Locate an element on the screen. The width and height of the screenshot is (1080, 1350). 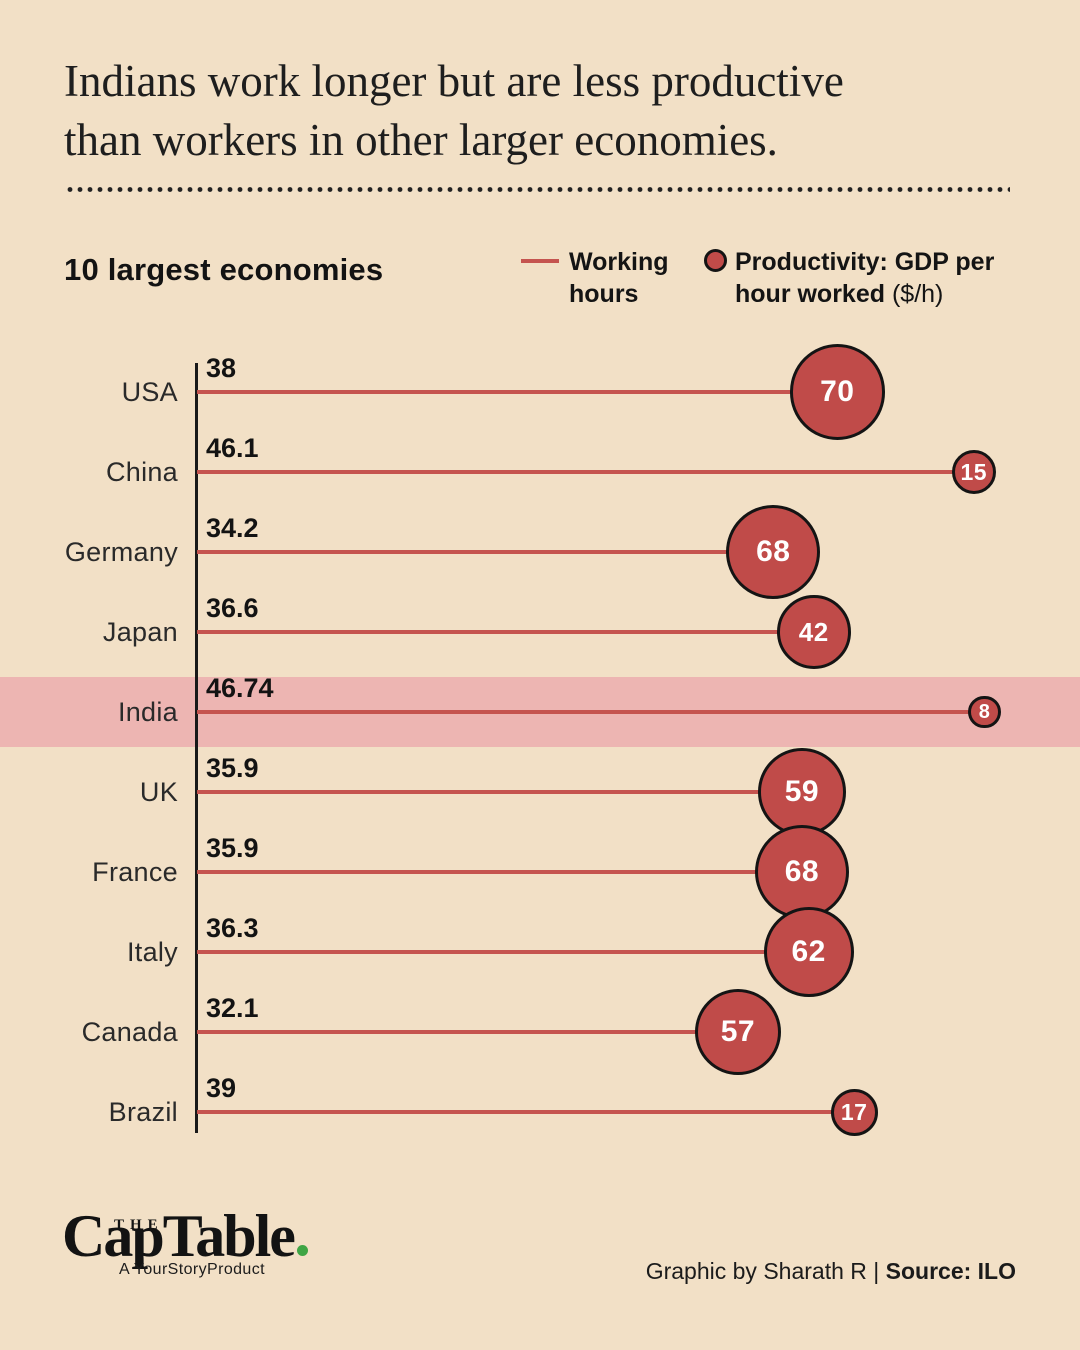
country-label: Italy is located at coordinates (152, 952).